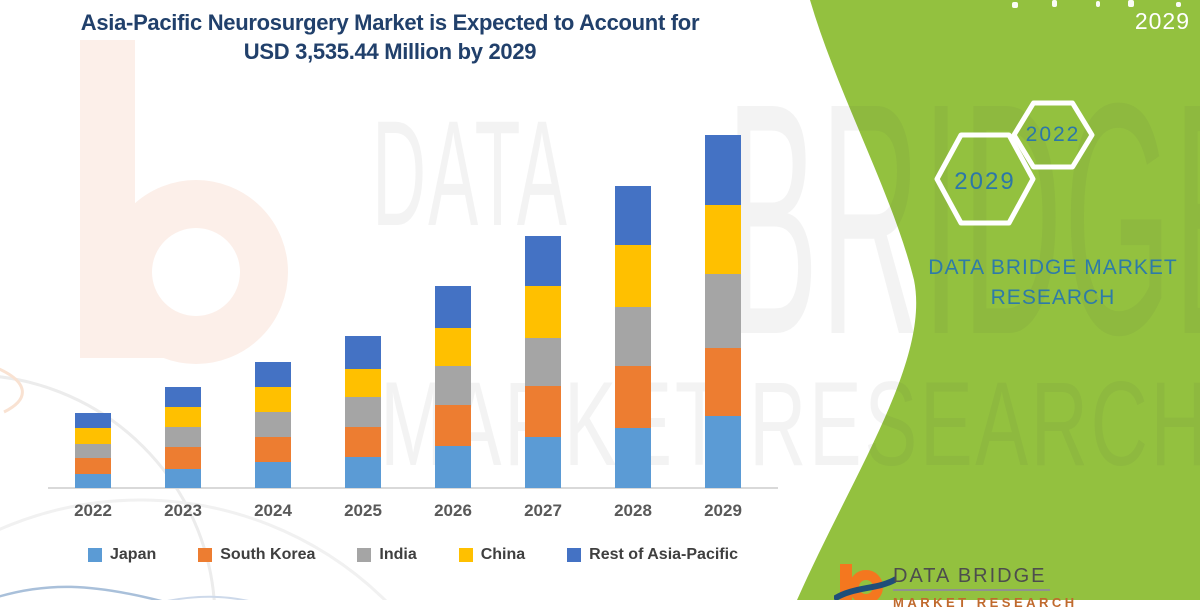 The height and width of the screenshot is (610, 1200). Describe the element at coordinates (390, 51) in the screenshot. I see `chart-title-line2: USD 3,535.44 Million by 2029` at that location.